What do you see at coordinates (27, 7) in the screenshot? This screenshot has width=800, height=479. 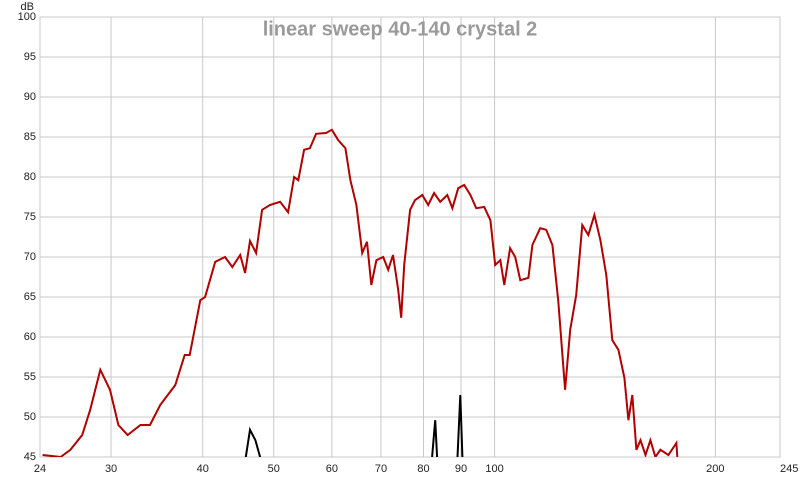 I see `y-axis-label: dB` at bounding box center [27, 7].